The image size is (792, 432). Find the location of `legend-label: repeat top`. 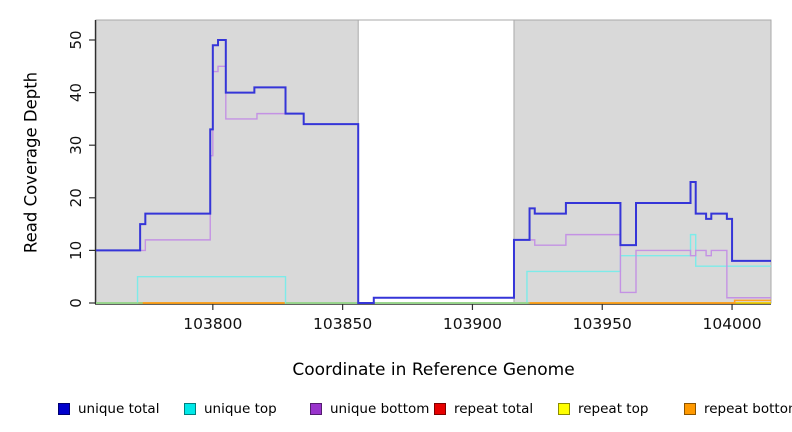

legend-label: repeat top is located at coordinates (613, 409).